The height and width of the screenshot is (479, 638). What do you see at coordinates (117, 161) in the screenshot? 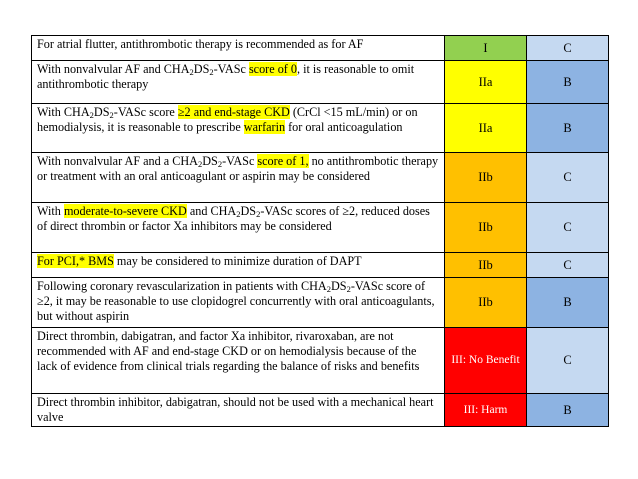
I see `text-segment: With nonvalvular AF and a CHA` at bounding box center [117, 161].